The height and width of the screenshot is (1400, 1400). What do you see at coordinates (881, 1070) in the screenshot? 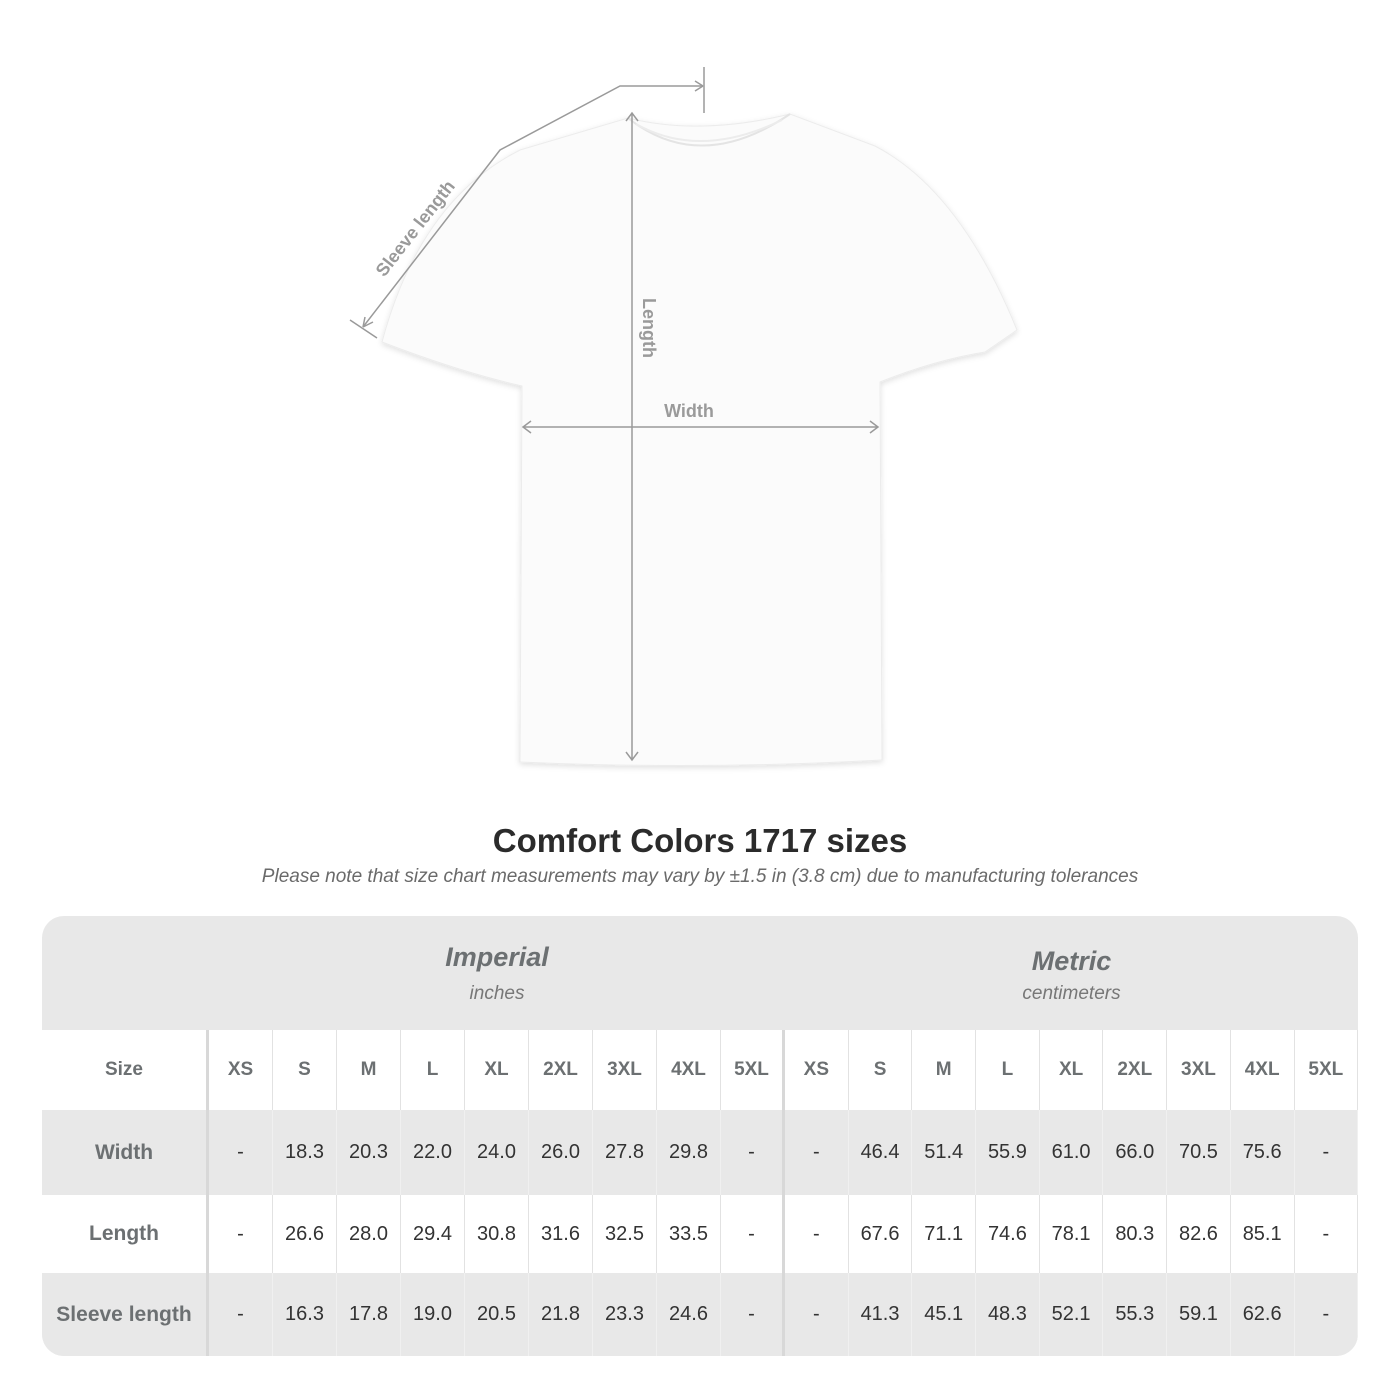
I see `metric-size-header: S` at bounding box center [881, 1070].